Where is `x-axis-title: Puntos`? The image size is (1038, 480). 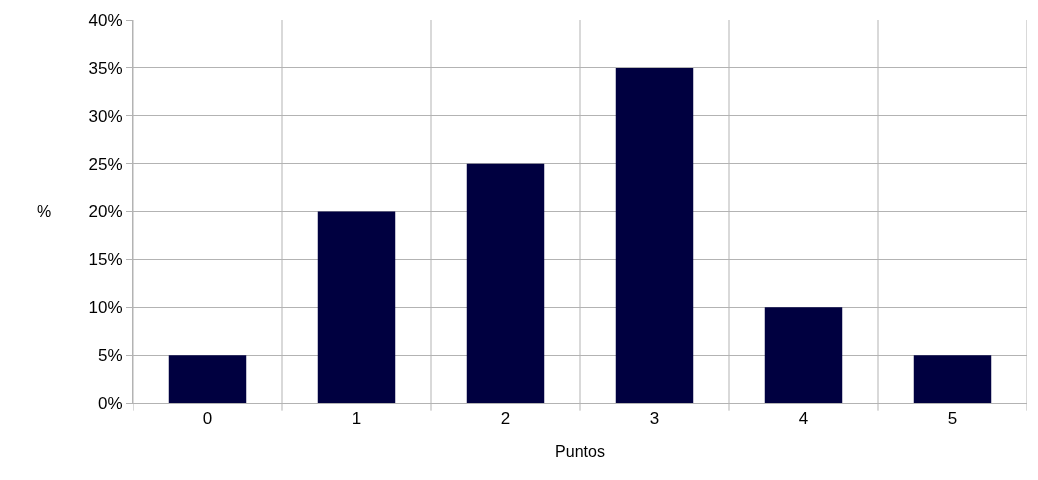 x-axis-title: Puntos is located at coordinates (580, 452).